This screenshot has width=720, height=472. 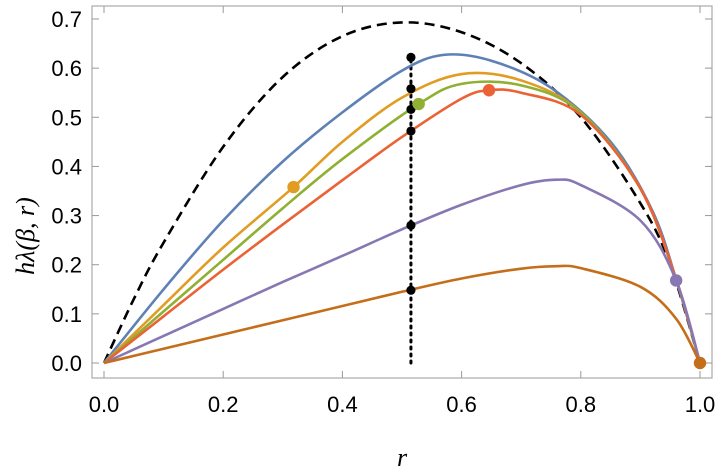 What do you see at coordinates (342, 404) in the screenshot?
I see `x-tick-label: 0.4` at bounding box center [342, 404].